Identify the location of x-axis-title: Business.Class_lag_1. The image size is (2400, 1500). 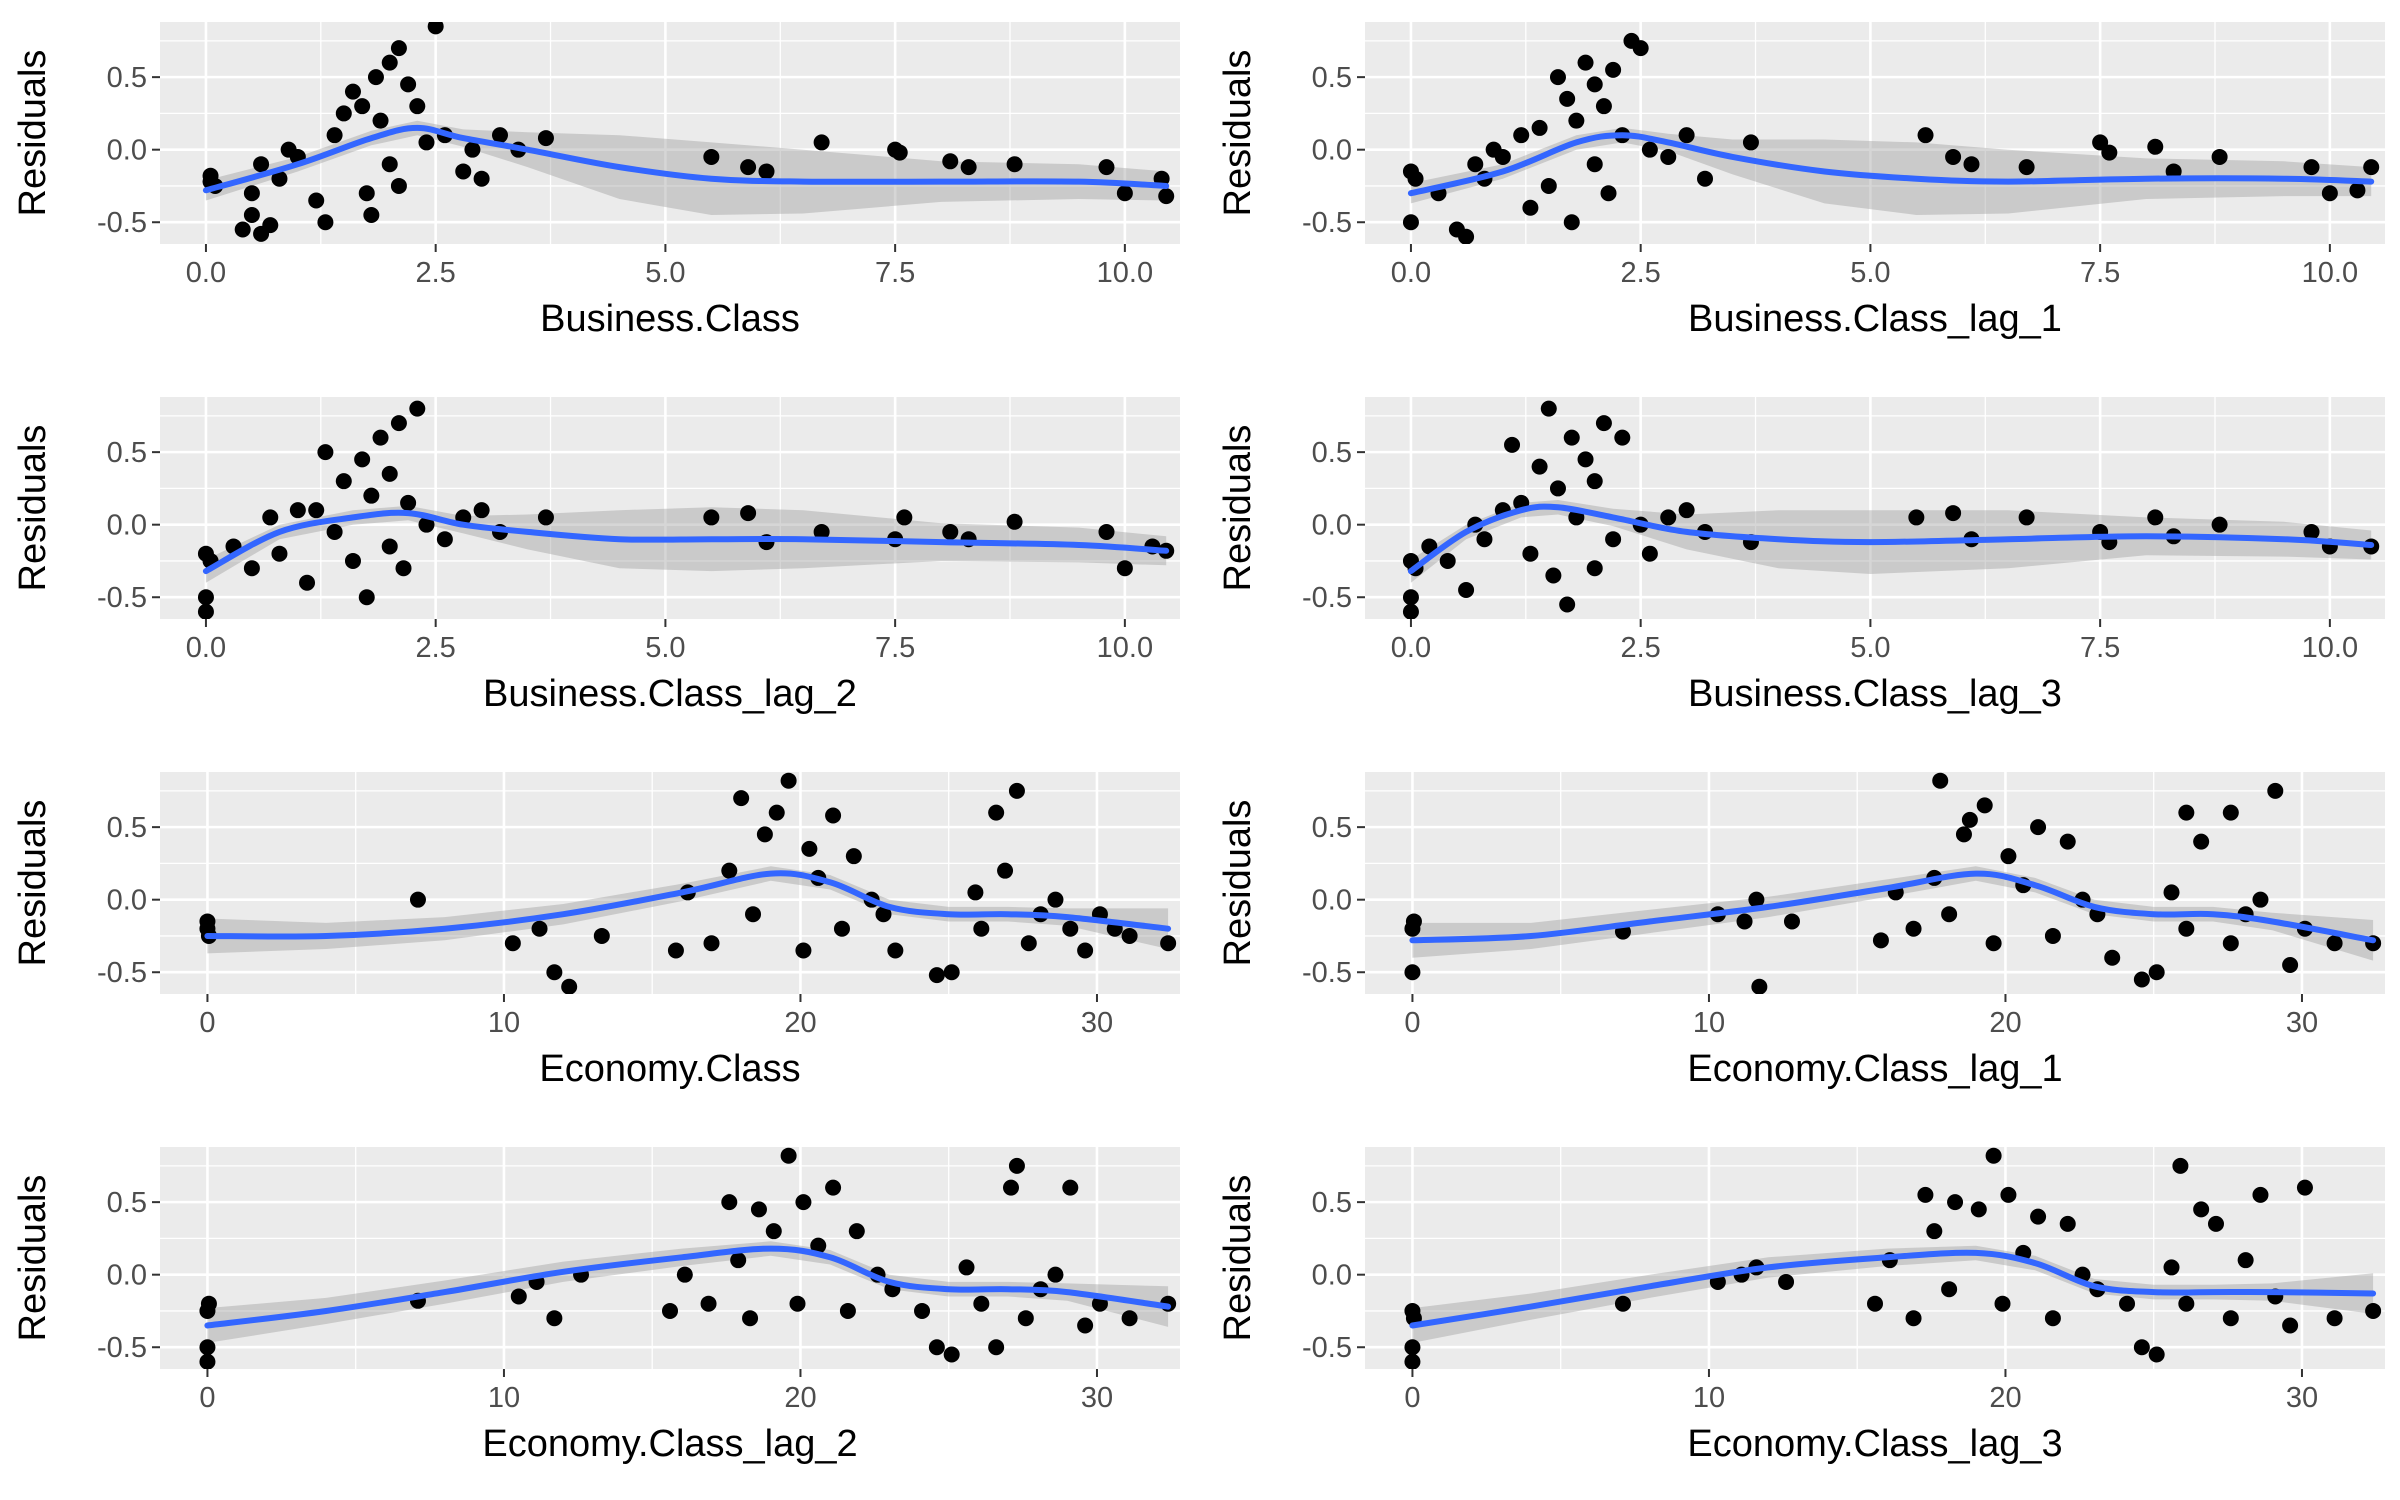
(1875, 319).